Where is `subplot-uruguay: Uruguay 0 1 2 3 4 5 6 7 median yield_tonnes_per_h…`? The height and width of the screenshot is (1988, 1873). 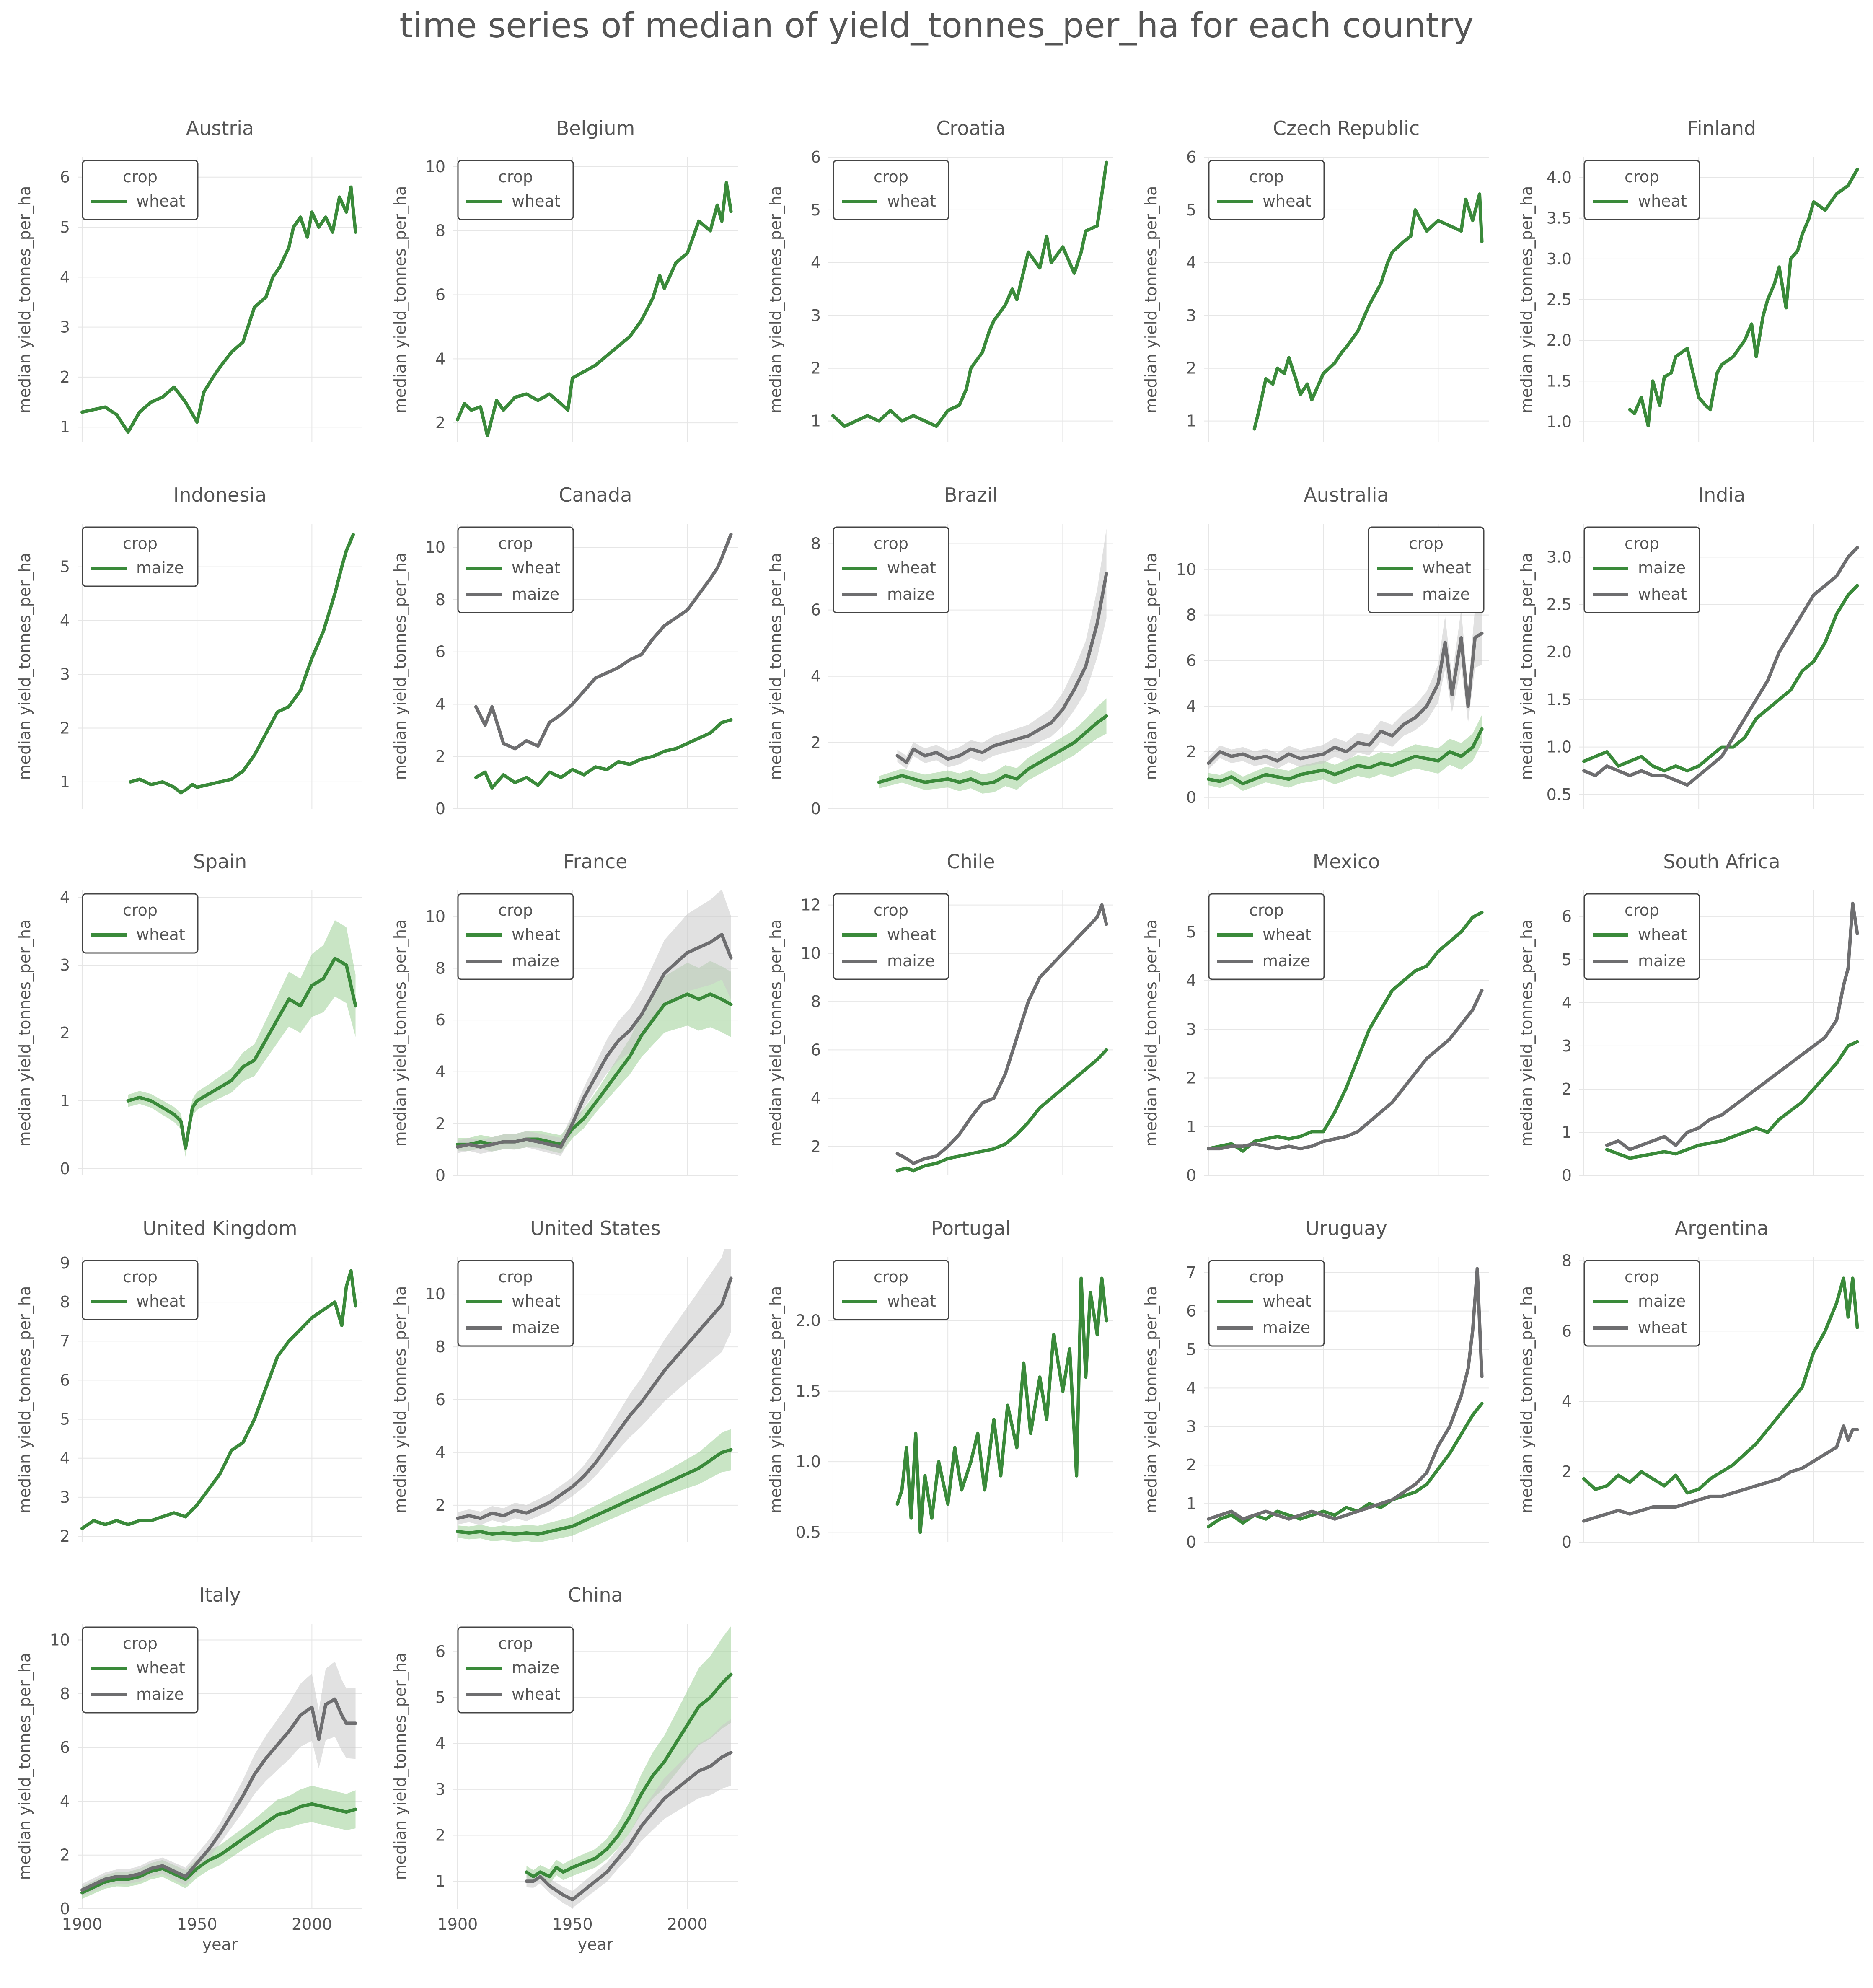
subplot-uruguay: Uruguay 0 1 2 3 4 5 6 7 median yield_tonnes_per_h… is located at coordinates (1314, 1399).